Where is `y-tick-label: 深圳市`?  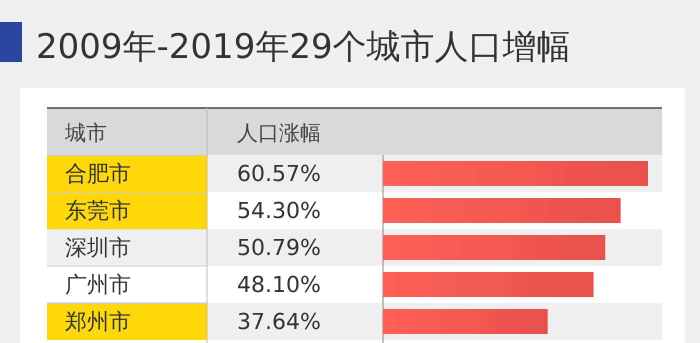
y-tick-label: 深圳市 is located at coordinates (98, 248).